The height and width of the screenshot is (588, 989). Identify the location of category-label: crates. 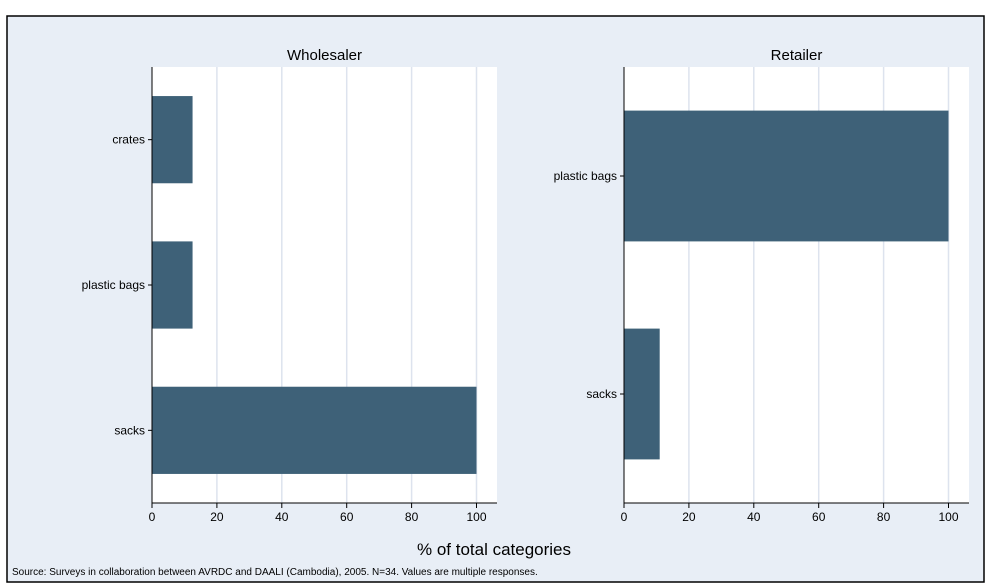
(128, 140).